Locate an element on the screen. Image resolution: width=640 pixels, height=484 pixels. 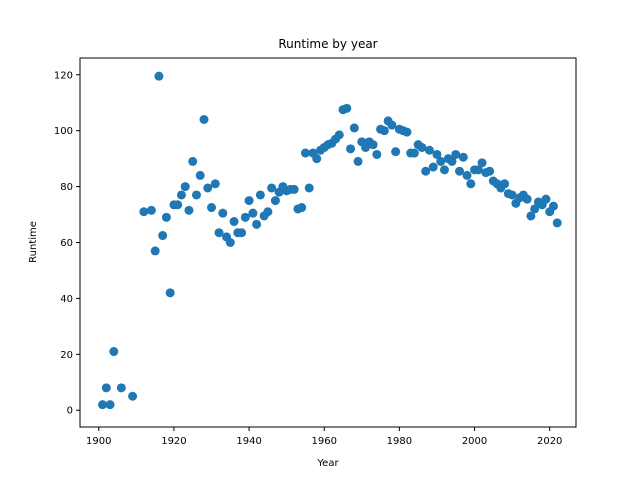
x-tick-label: 1940 is located at coordinates (248, 441).